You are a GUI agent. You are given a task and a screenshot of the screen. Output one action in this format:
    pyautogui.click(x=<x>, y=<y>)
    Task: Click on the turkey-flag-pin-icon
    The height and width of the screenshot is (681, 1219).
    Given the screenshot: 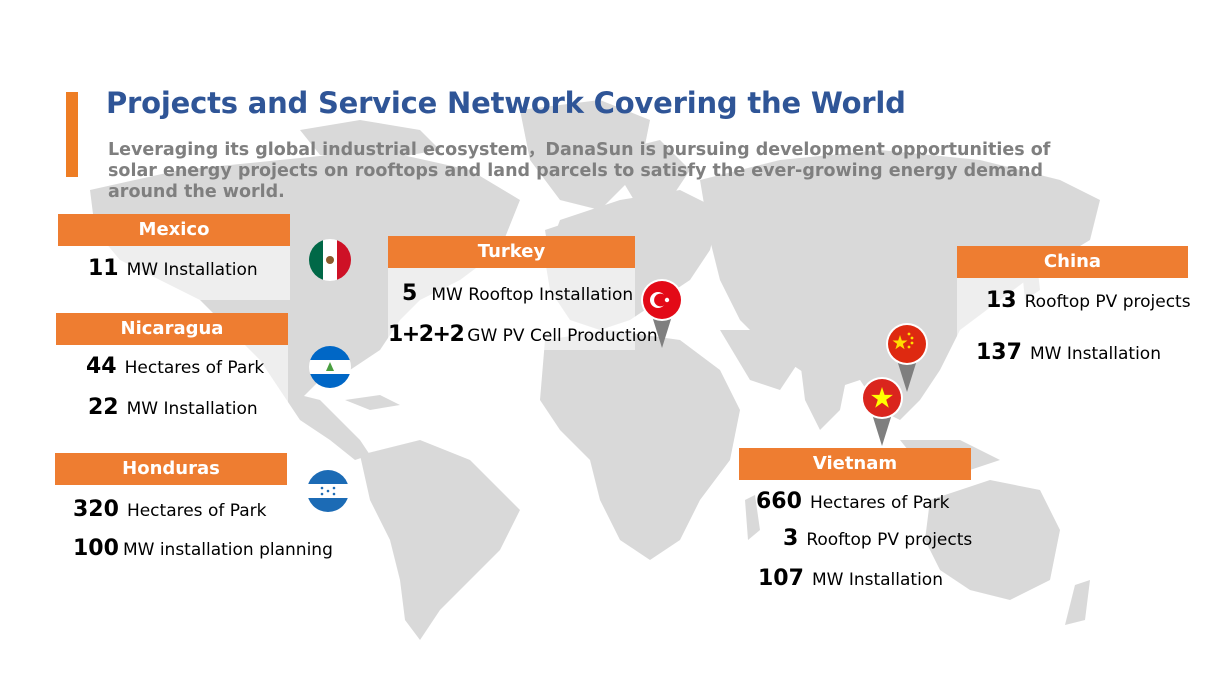 What is the action you would take?
    pyautogui.click(x=662, y=313)
    